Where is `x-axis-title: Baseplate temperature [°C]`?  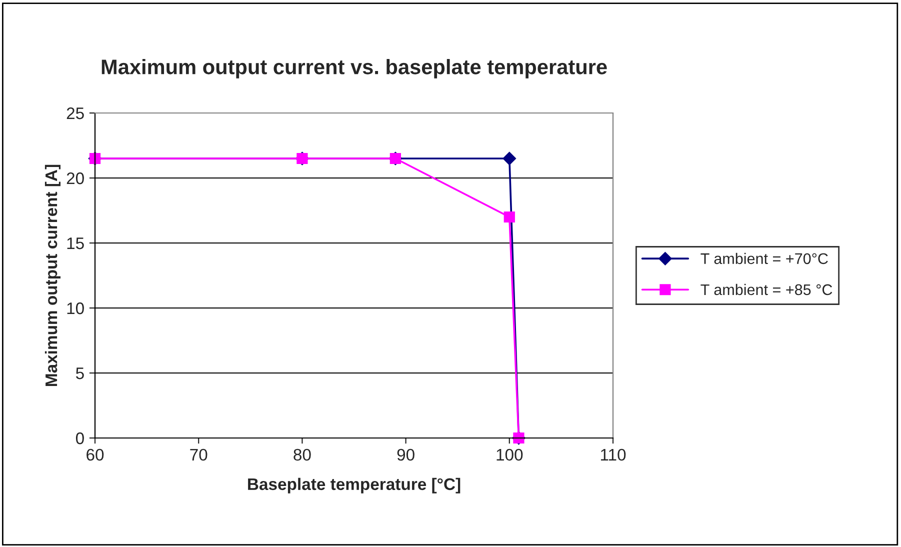 x-axis-title: Baseplate temperature [°C] is located at coordinates (354, 486).